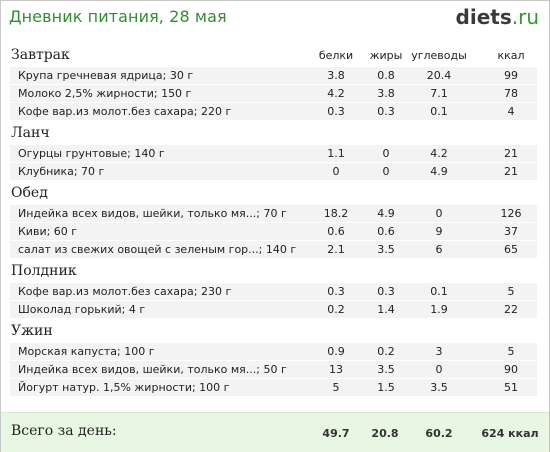 Image resolution: width=550 pixels, height=452 pixels. Describe the element at coordinates (511, 249) in the screenshot. I see `food-kcal: 65` at that location.